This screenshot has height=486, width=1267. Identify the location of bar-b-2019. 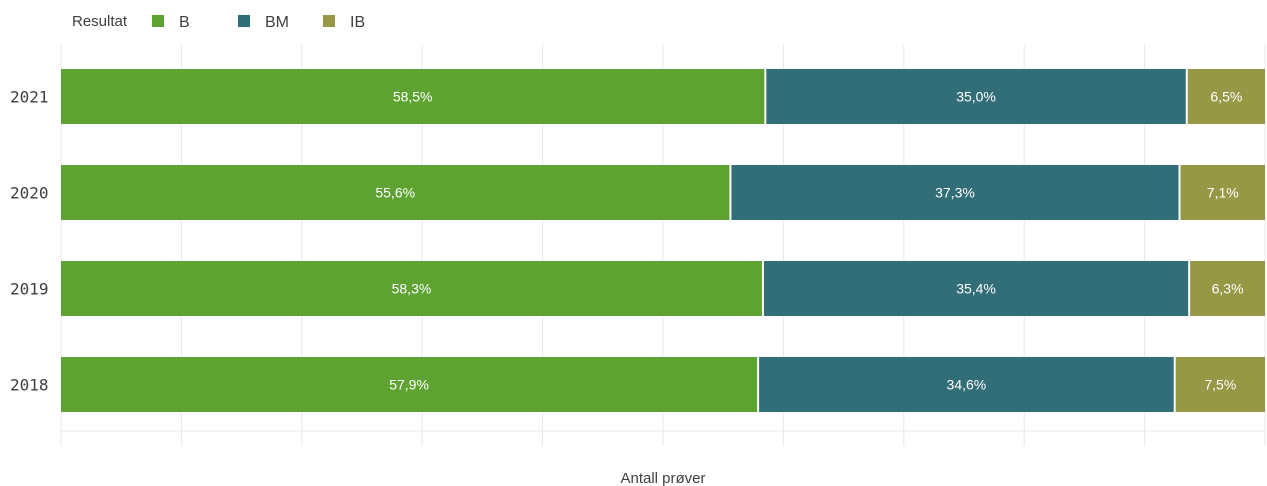
(411, 288).